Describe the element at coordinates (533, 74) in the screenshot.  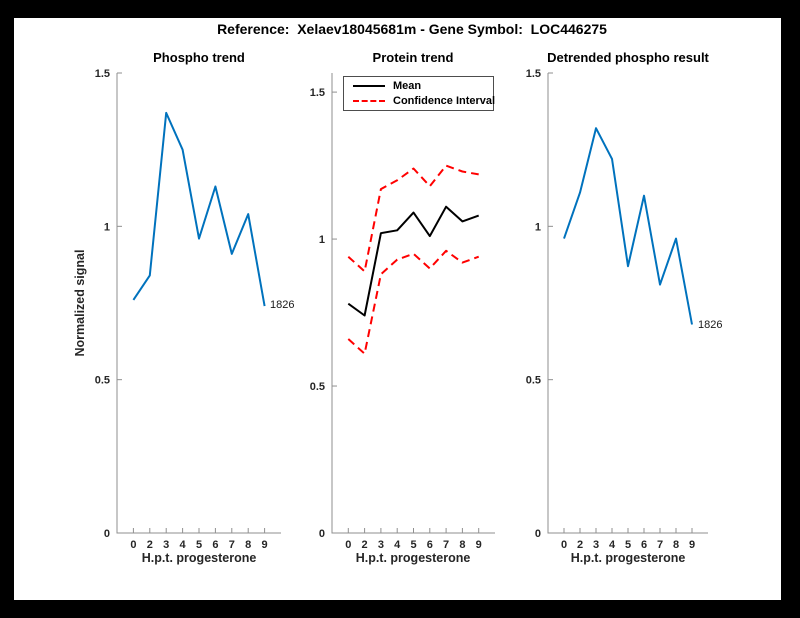
I see `subplot3-ytick-label: 1.5` at that location.